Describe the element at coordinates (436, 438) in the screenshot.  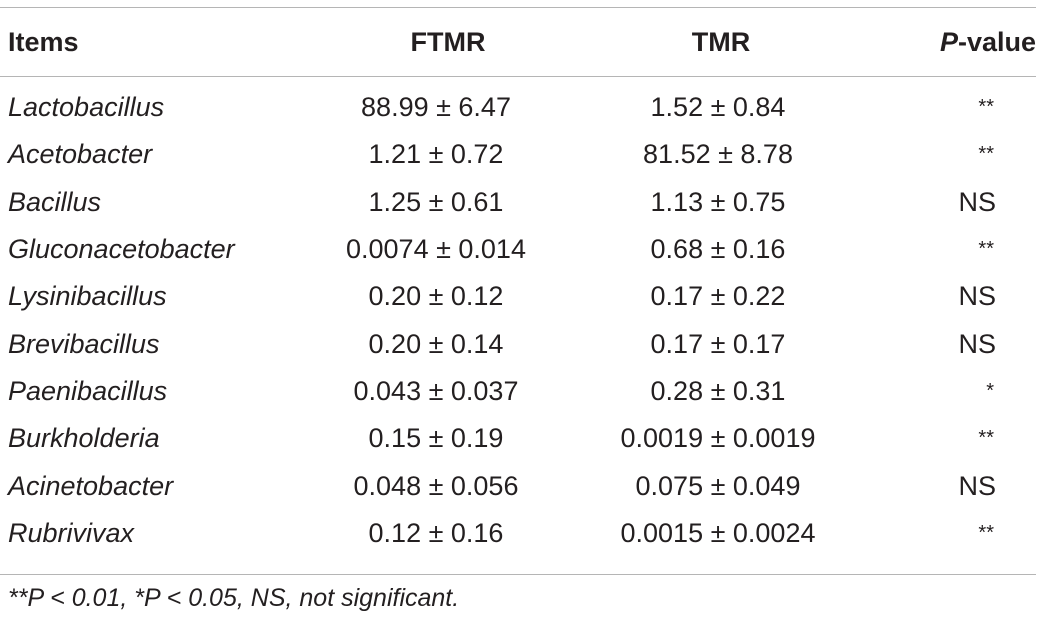
I see `cell-ftmr: 0.15 ± 0.19` at that location.